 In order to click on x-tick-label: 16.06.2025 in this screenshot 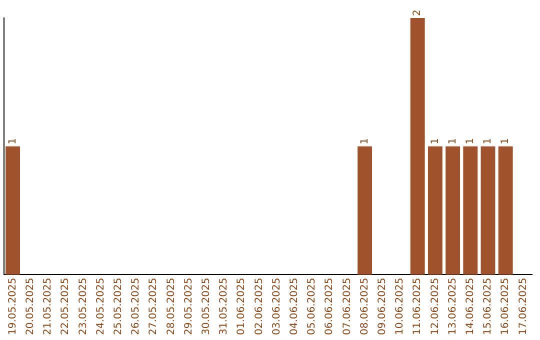, I will do `click(506, 307)`.